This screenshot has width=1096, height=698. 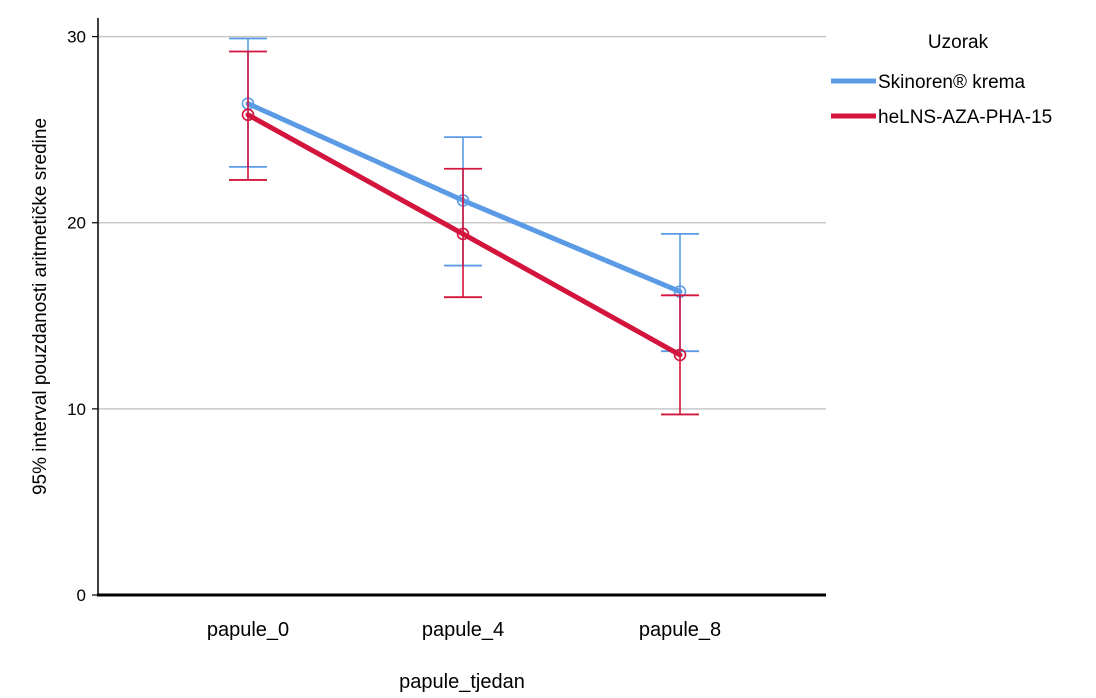 I want to click on x-tick-labels: papule_0 papule_4 papule_8, so click(x=464, y=630).